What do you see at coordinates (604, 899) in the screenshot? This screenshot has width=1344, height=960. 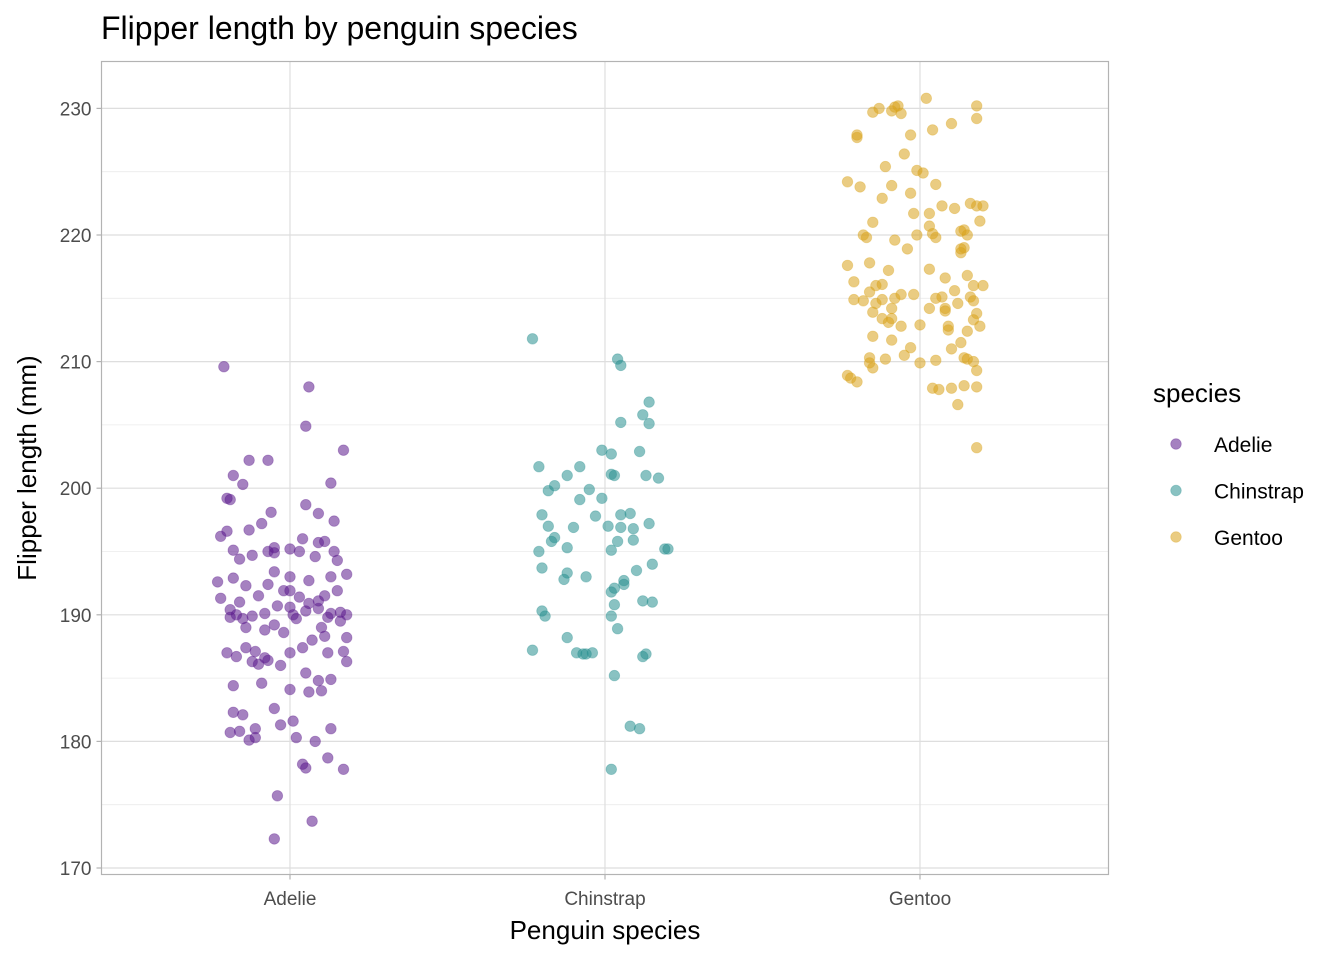 I see `x-tick-label: Chinstrap` at bounding box center [604, 899].